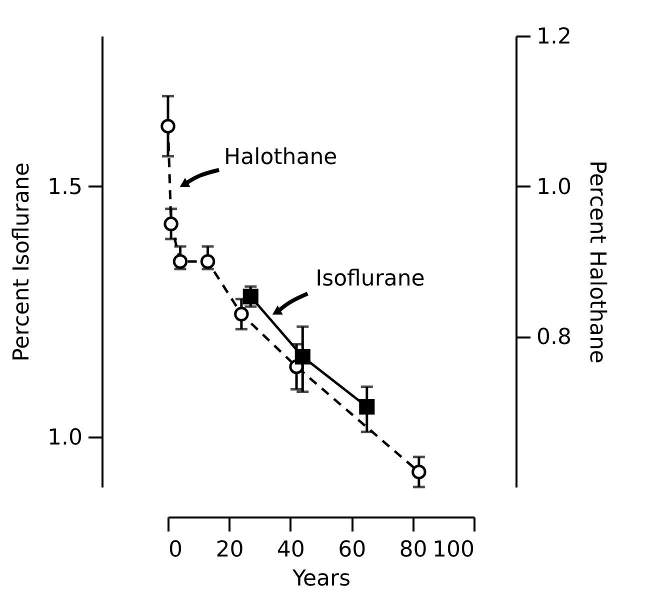 The height and width of the screenshot is (597, 655). What do you see at coordinates (554, 37) in the screenshot?
I see `y2-tick-label: 1.2` at bounding box center [554, 37].